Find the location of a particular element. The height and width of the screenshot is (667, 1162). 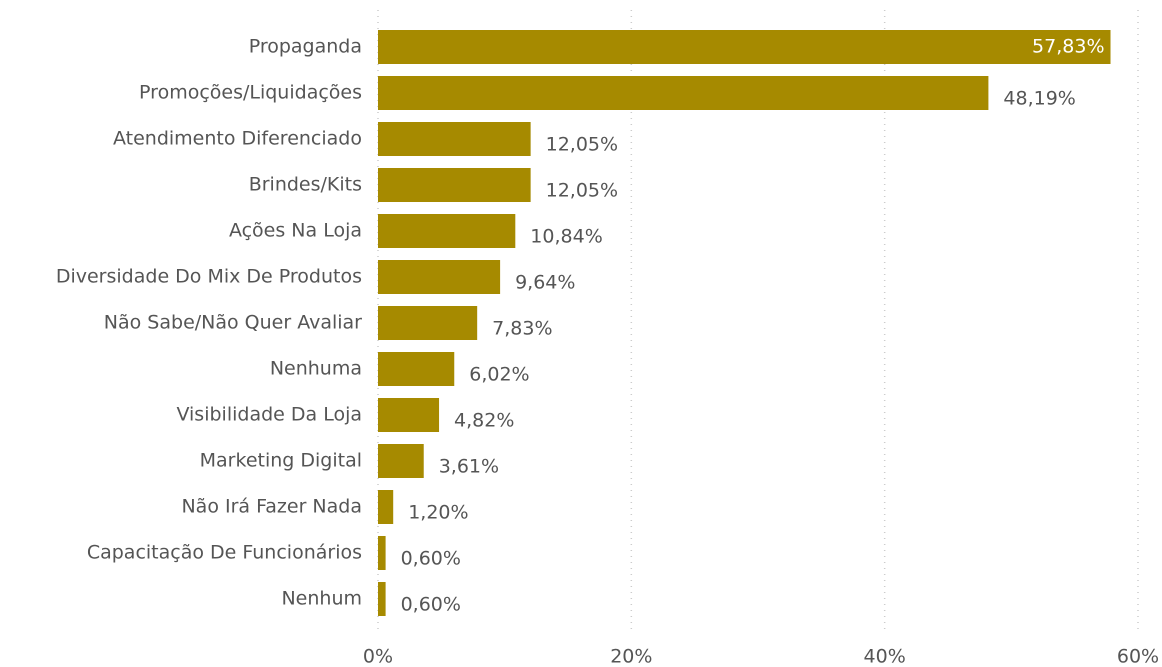

y-tick-label: Não Sabe/Não Quer Avaliar is located at coordinates (233, 323).